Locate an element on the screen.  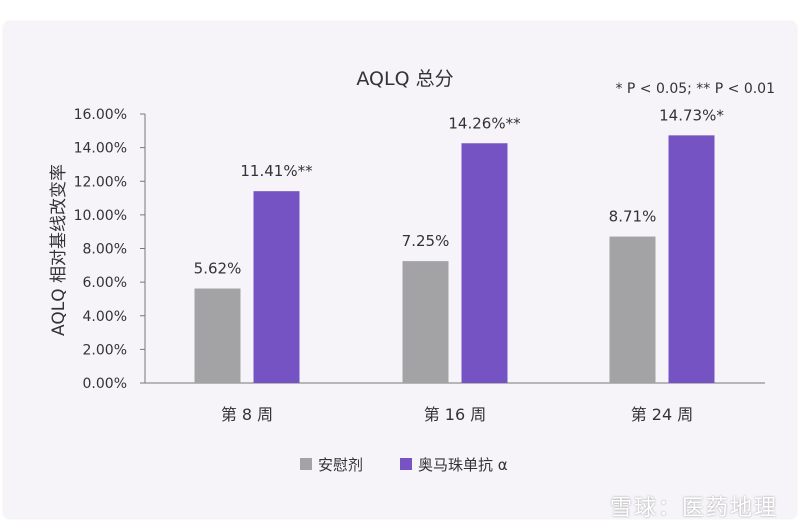
legend-label: 奥马珠单抗 α is located at coordinates (463, 465).